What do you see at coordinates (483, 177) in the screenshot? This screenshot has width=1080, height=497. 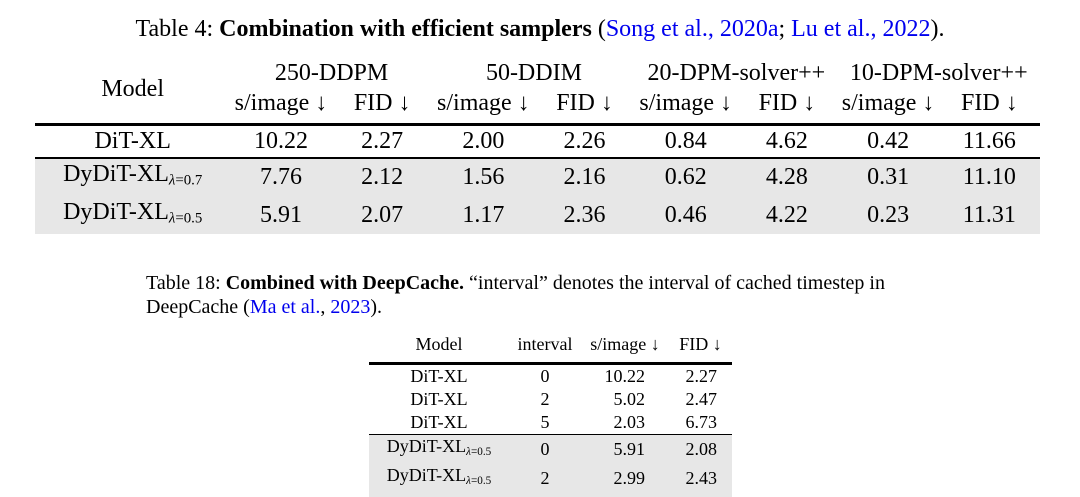 I see `value-cell: 1.56` at bounding box center [483, 177].